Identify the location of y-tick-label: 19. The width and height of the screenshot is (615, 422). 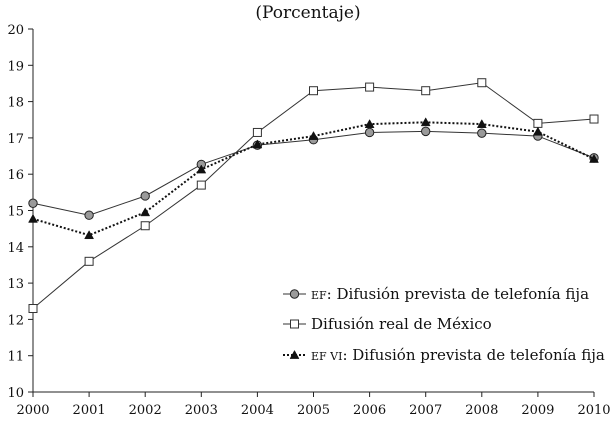
(15, 66).